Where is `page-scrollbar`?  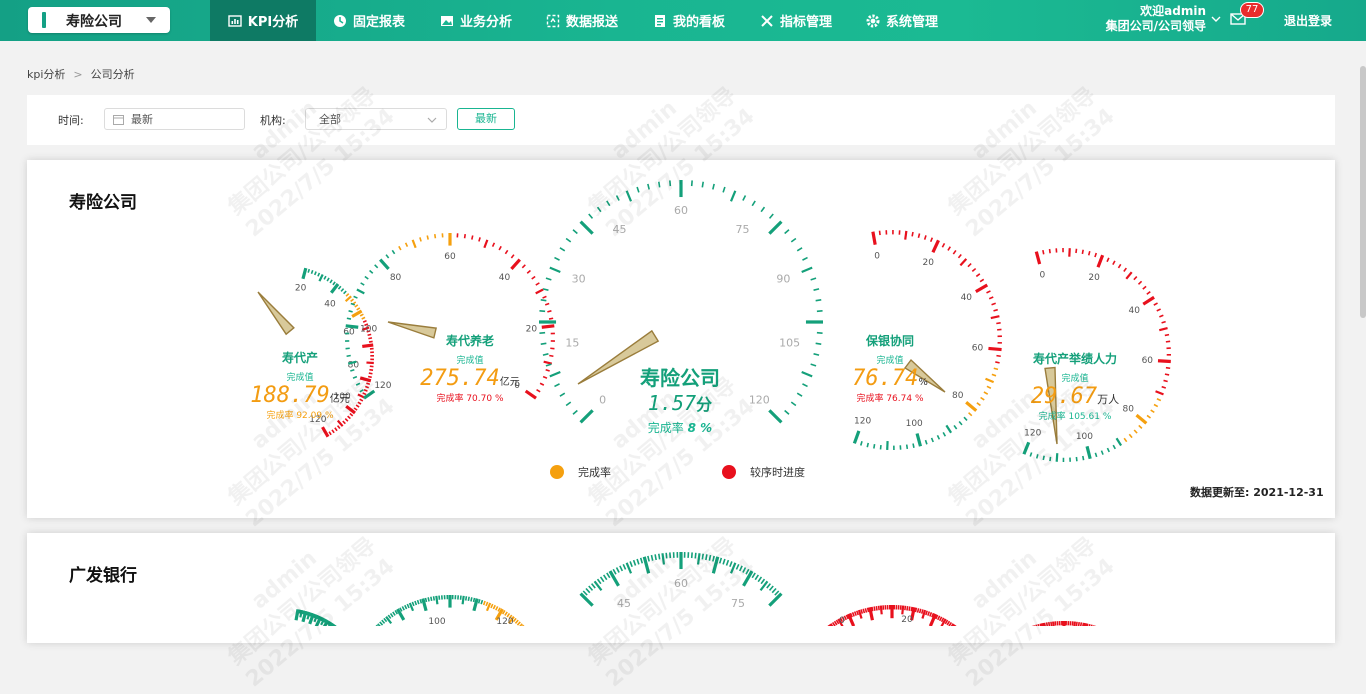
page-scrollbar is located at coordinates (1363, 192).